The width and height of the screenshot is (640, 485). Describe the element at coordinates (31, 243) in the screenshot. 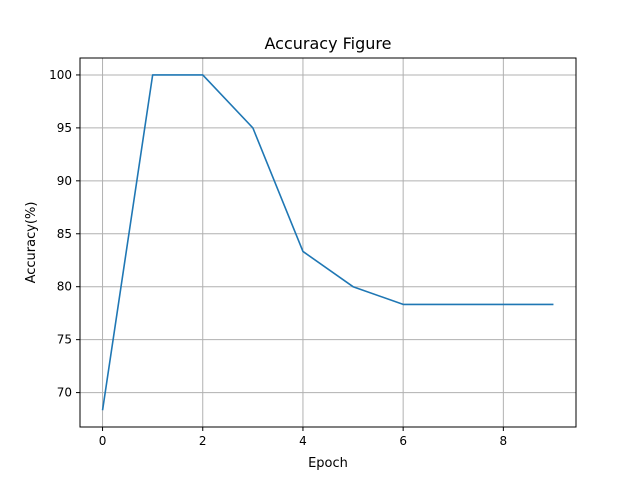

I see `y-axis-label: Accuracy(%)` at that location.